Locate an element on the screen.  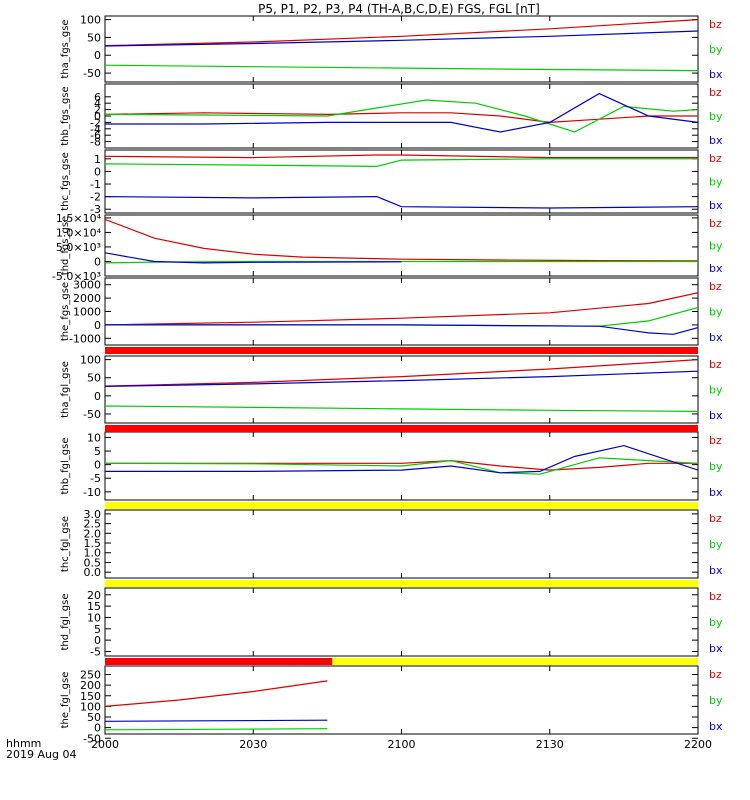
x-tick-label: 2000 is located at coordinates (105, 744).